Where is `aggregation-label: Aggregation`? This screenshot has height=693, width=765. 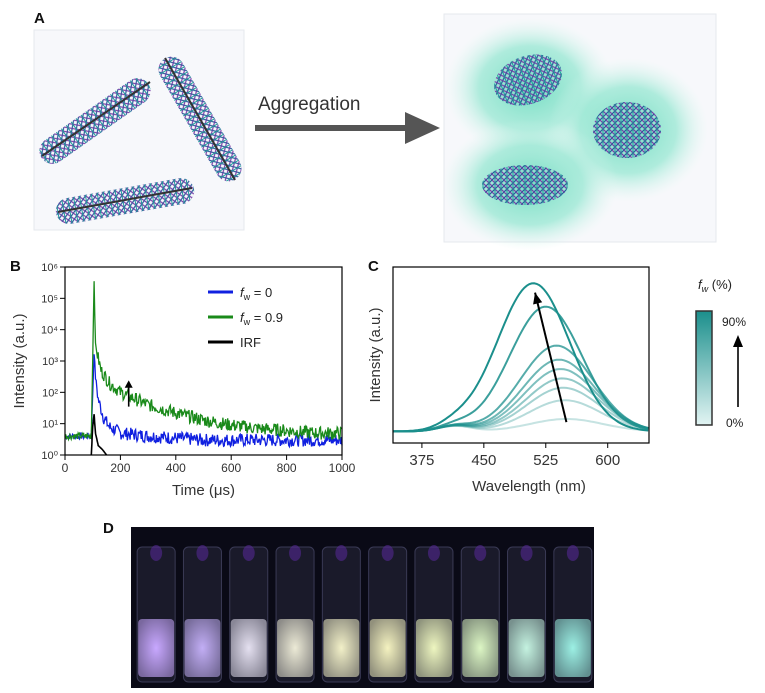 aggregation-label: Aggregation is located at coordinates (309, 104).